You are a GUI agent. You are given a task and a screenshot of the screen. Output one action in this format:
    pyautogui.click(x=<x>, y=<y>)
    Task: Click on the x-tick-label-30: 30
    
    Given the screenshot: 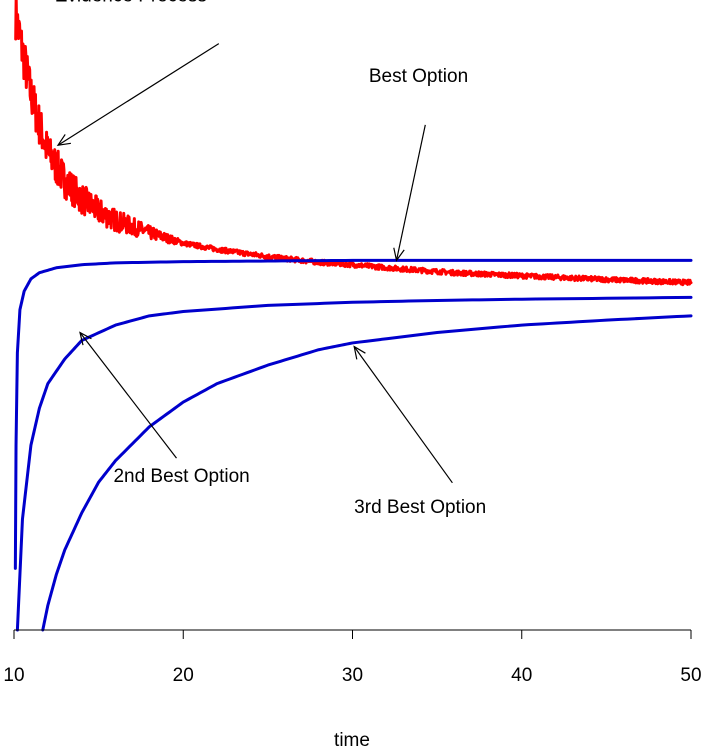 What is the action you would take?
    pyautogui.click(x=352, y=675)
    